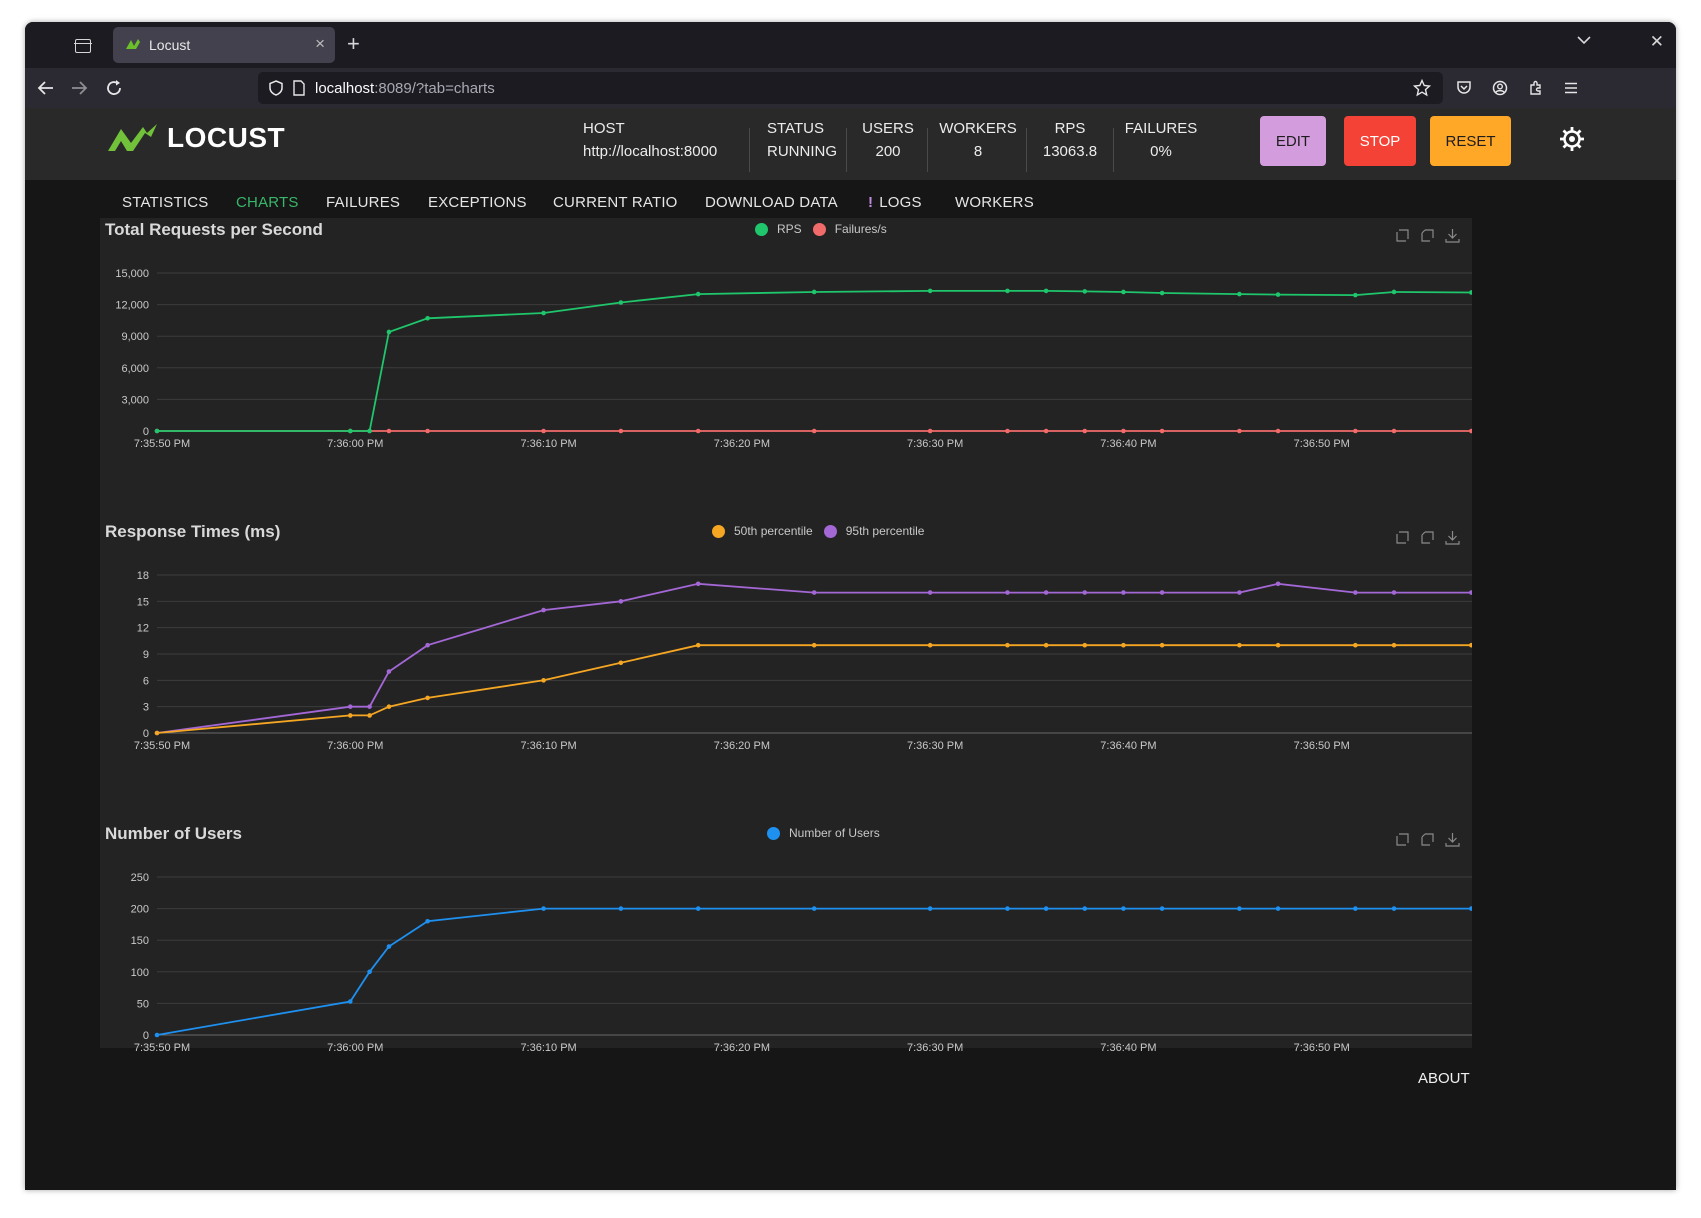  Describe the element at coordinates (1293, 141) in the screenshot. I see `edit-button: EDIT` at that location.